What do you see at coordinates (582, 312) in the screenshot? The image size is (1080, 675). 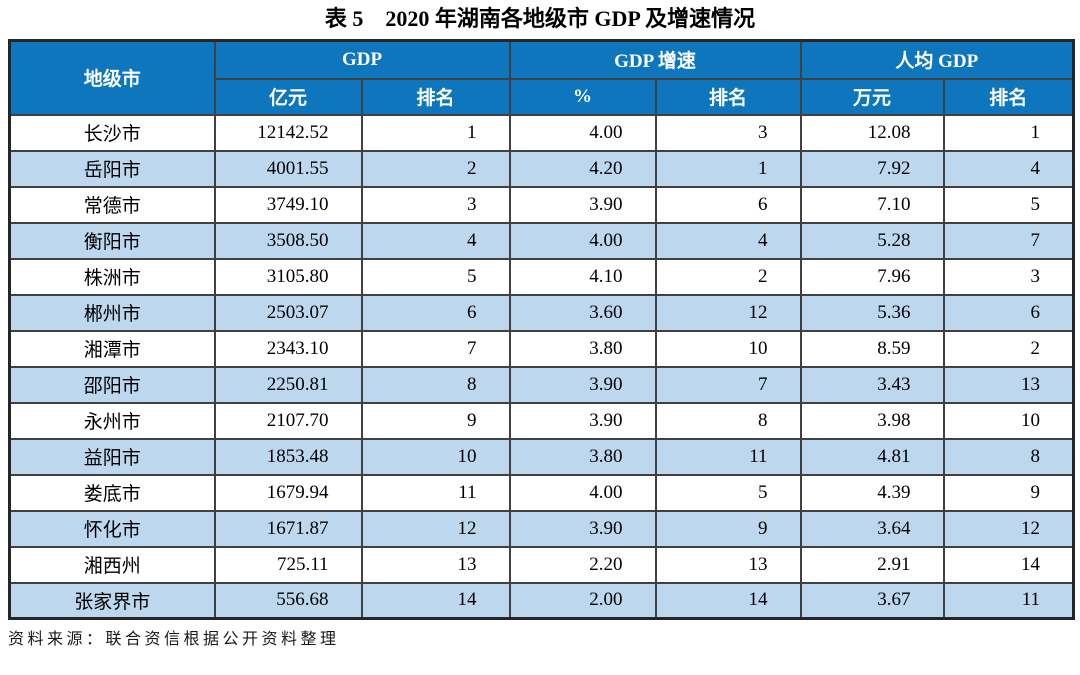 I see `value-cell: 3.60` at bounding box center [582, 312].